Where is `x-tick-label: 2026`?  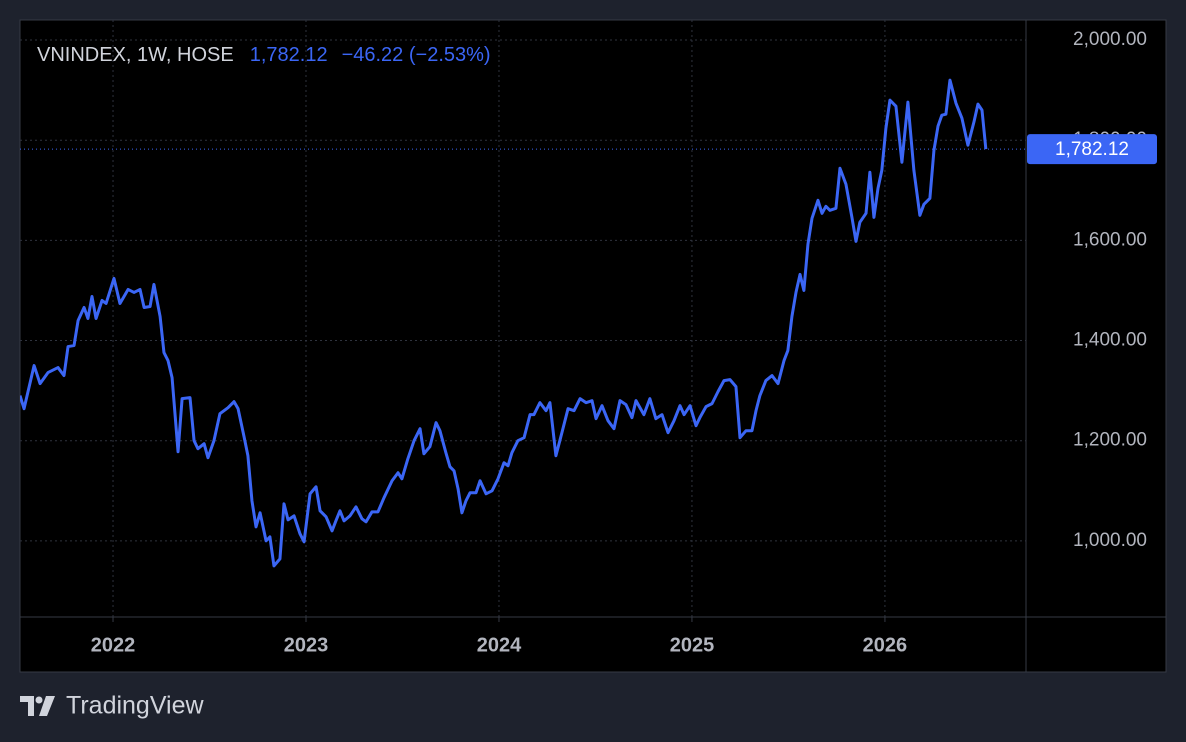 x-tick-label: 2026 is located at coordinates (885, 645).